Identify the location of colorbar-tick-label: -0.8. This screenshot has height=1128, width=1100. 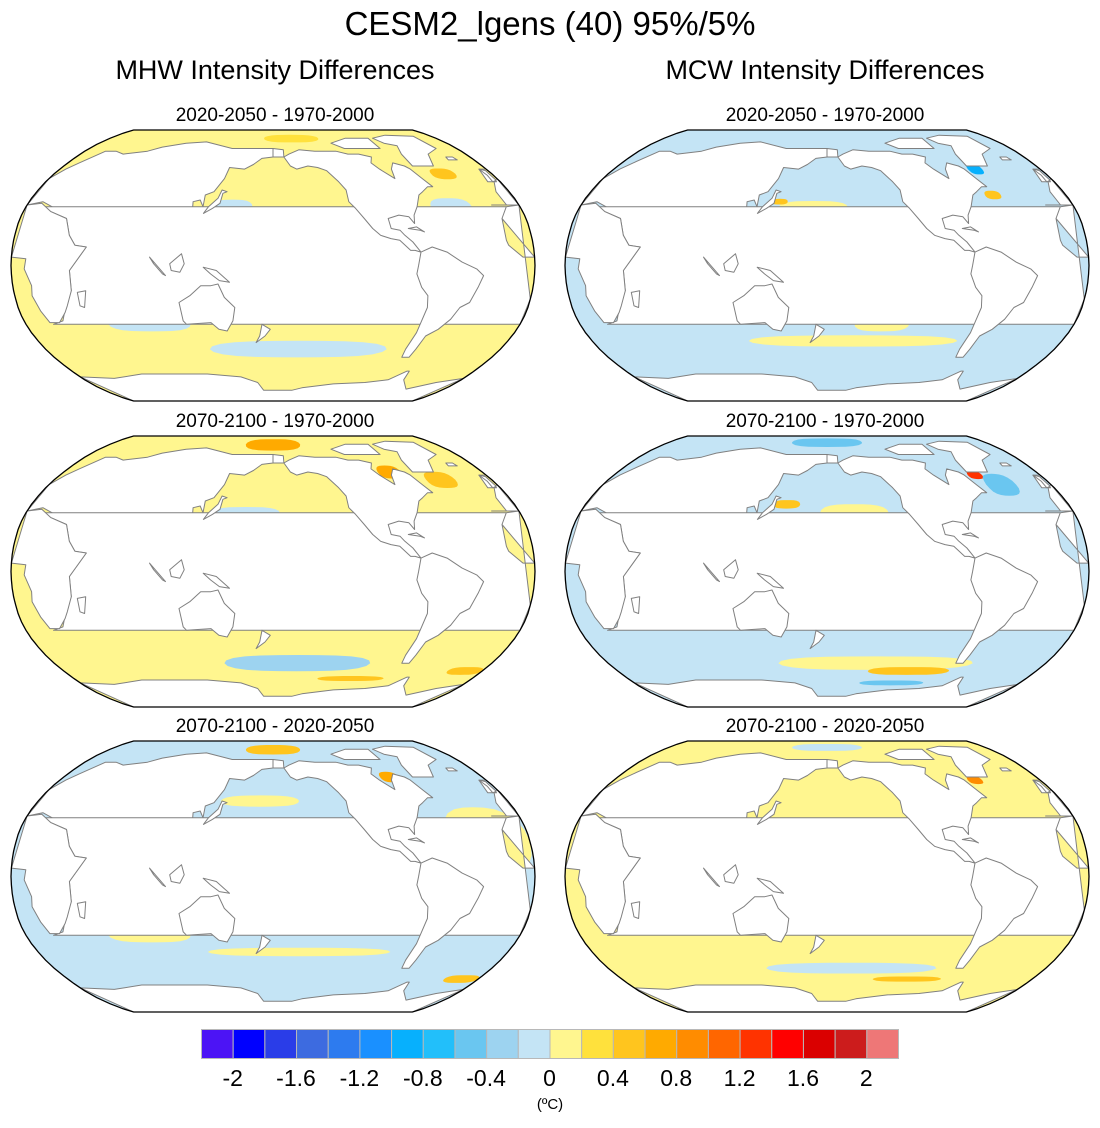
(422, 1078).